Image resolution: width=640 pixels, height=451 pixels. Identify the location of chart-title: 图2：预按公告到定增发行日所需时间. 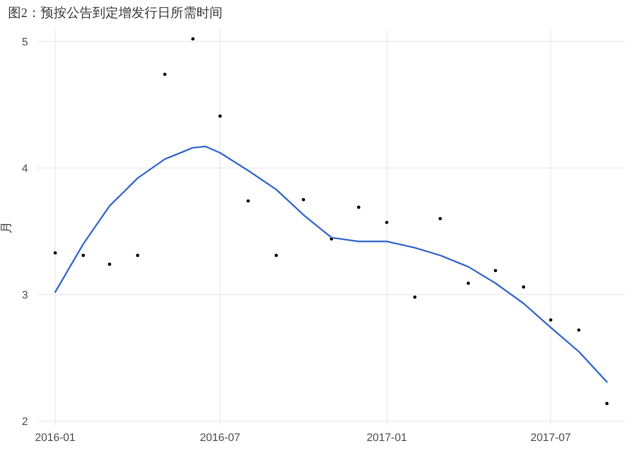
(115, 12).